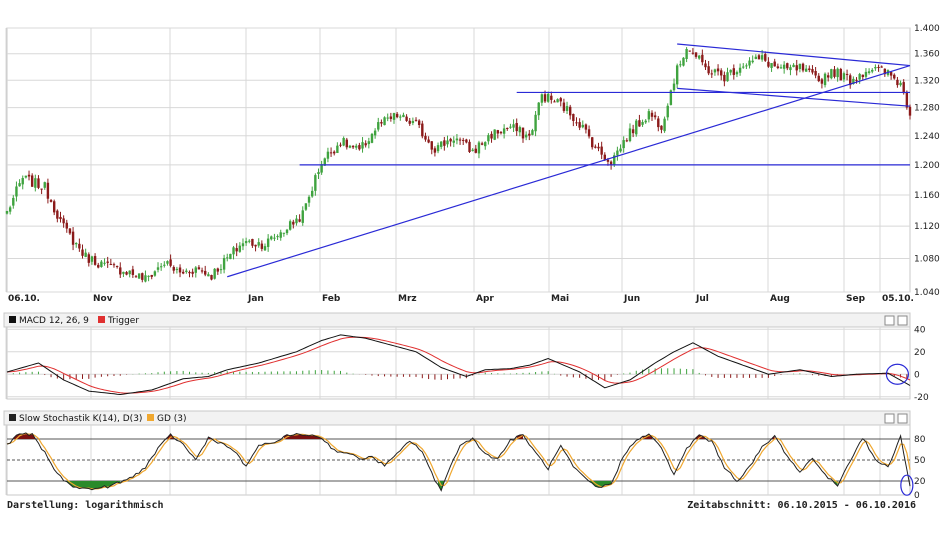 The height and width of the screenshot is (535, 950). I want to click on macd-highlight-circle, so click(897, 374).